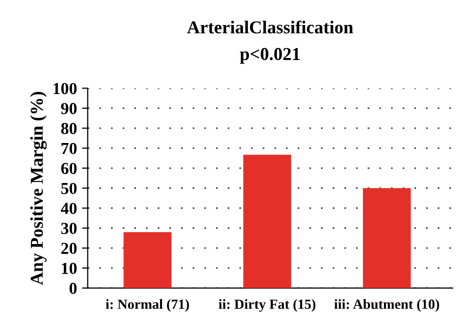 This screenshot has width=474, height=333. Describe the element at coordinates (69, 268) in the screenshot. I see `y-tick-label: 10` at that location.